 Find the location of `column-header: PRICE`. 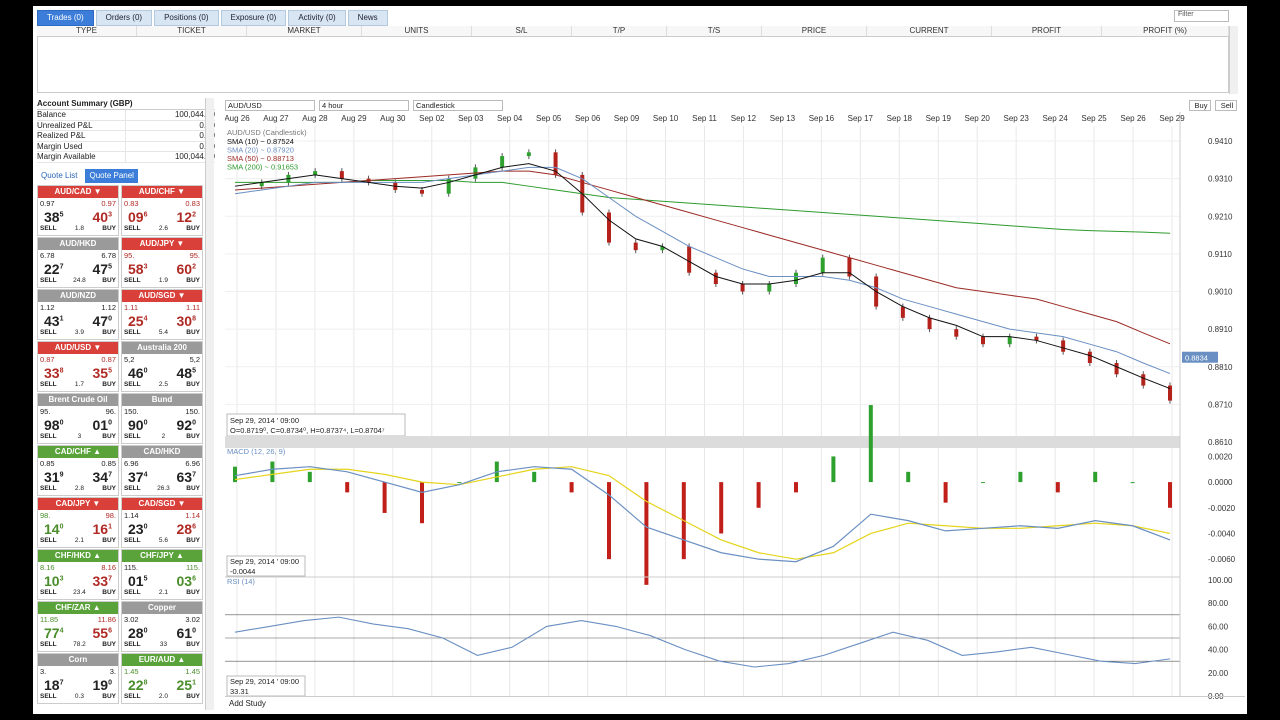

column-header: PRICE is located at coordinates (814, 31).